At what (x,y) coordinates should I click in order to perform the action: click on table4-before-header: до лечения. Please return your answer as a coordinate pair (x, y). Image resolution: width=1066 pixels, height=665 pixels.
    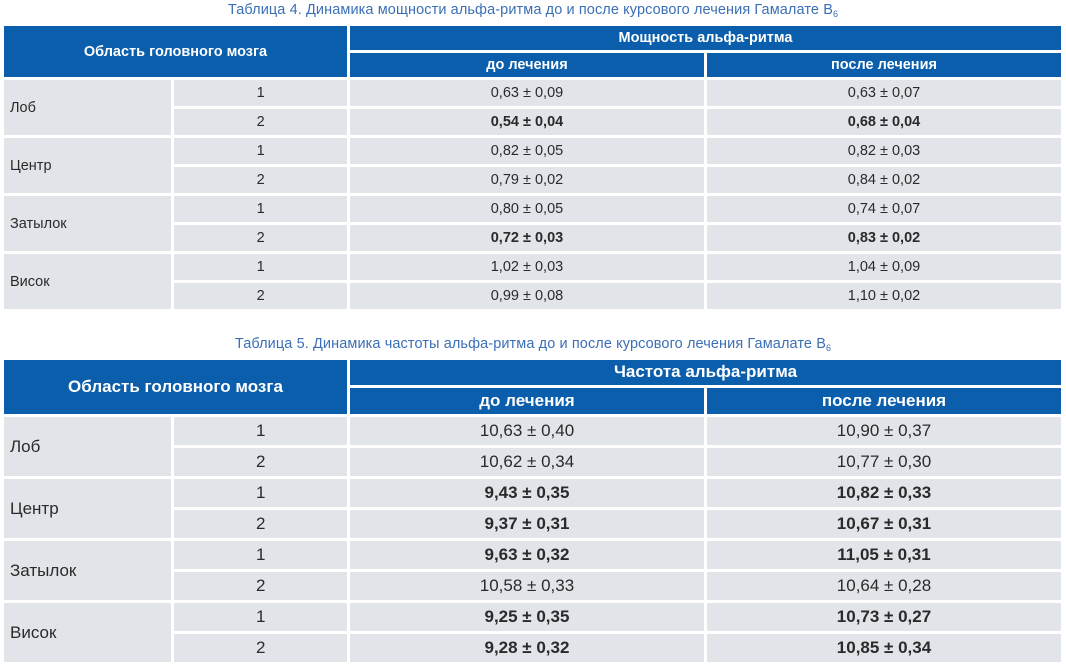
    Looking at the image, I should click on (526, 65).